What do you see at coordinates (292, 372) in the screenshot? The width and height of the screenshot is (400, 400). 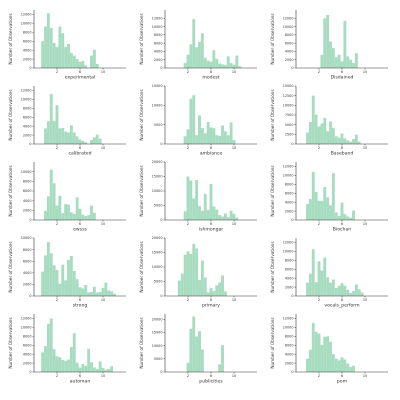 I see `y-tick-label: 0` at bounding box center [292, 372].